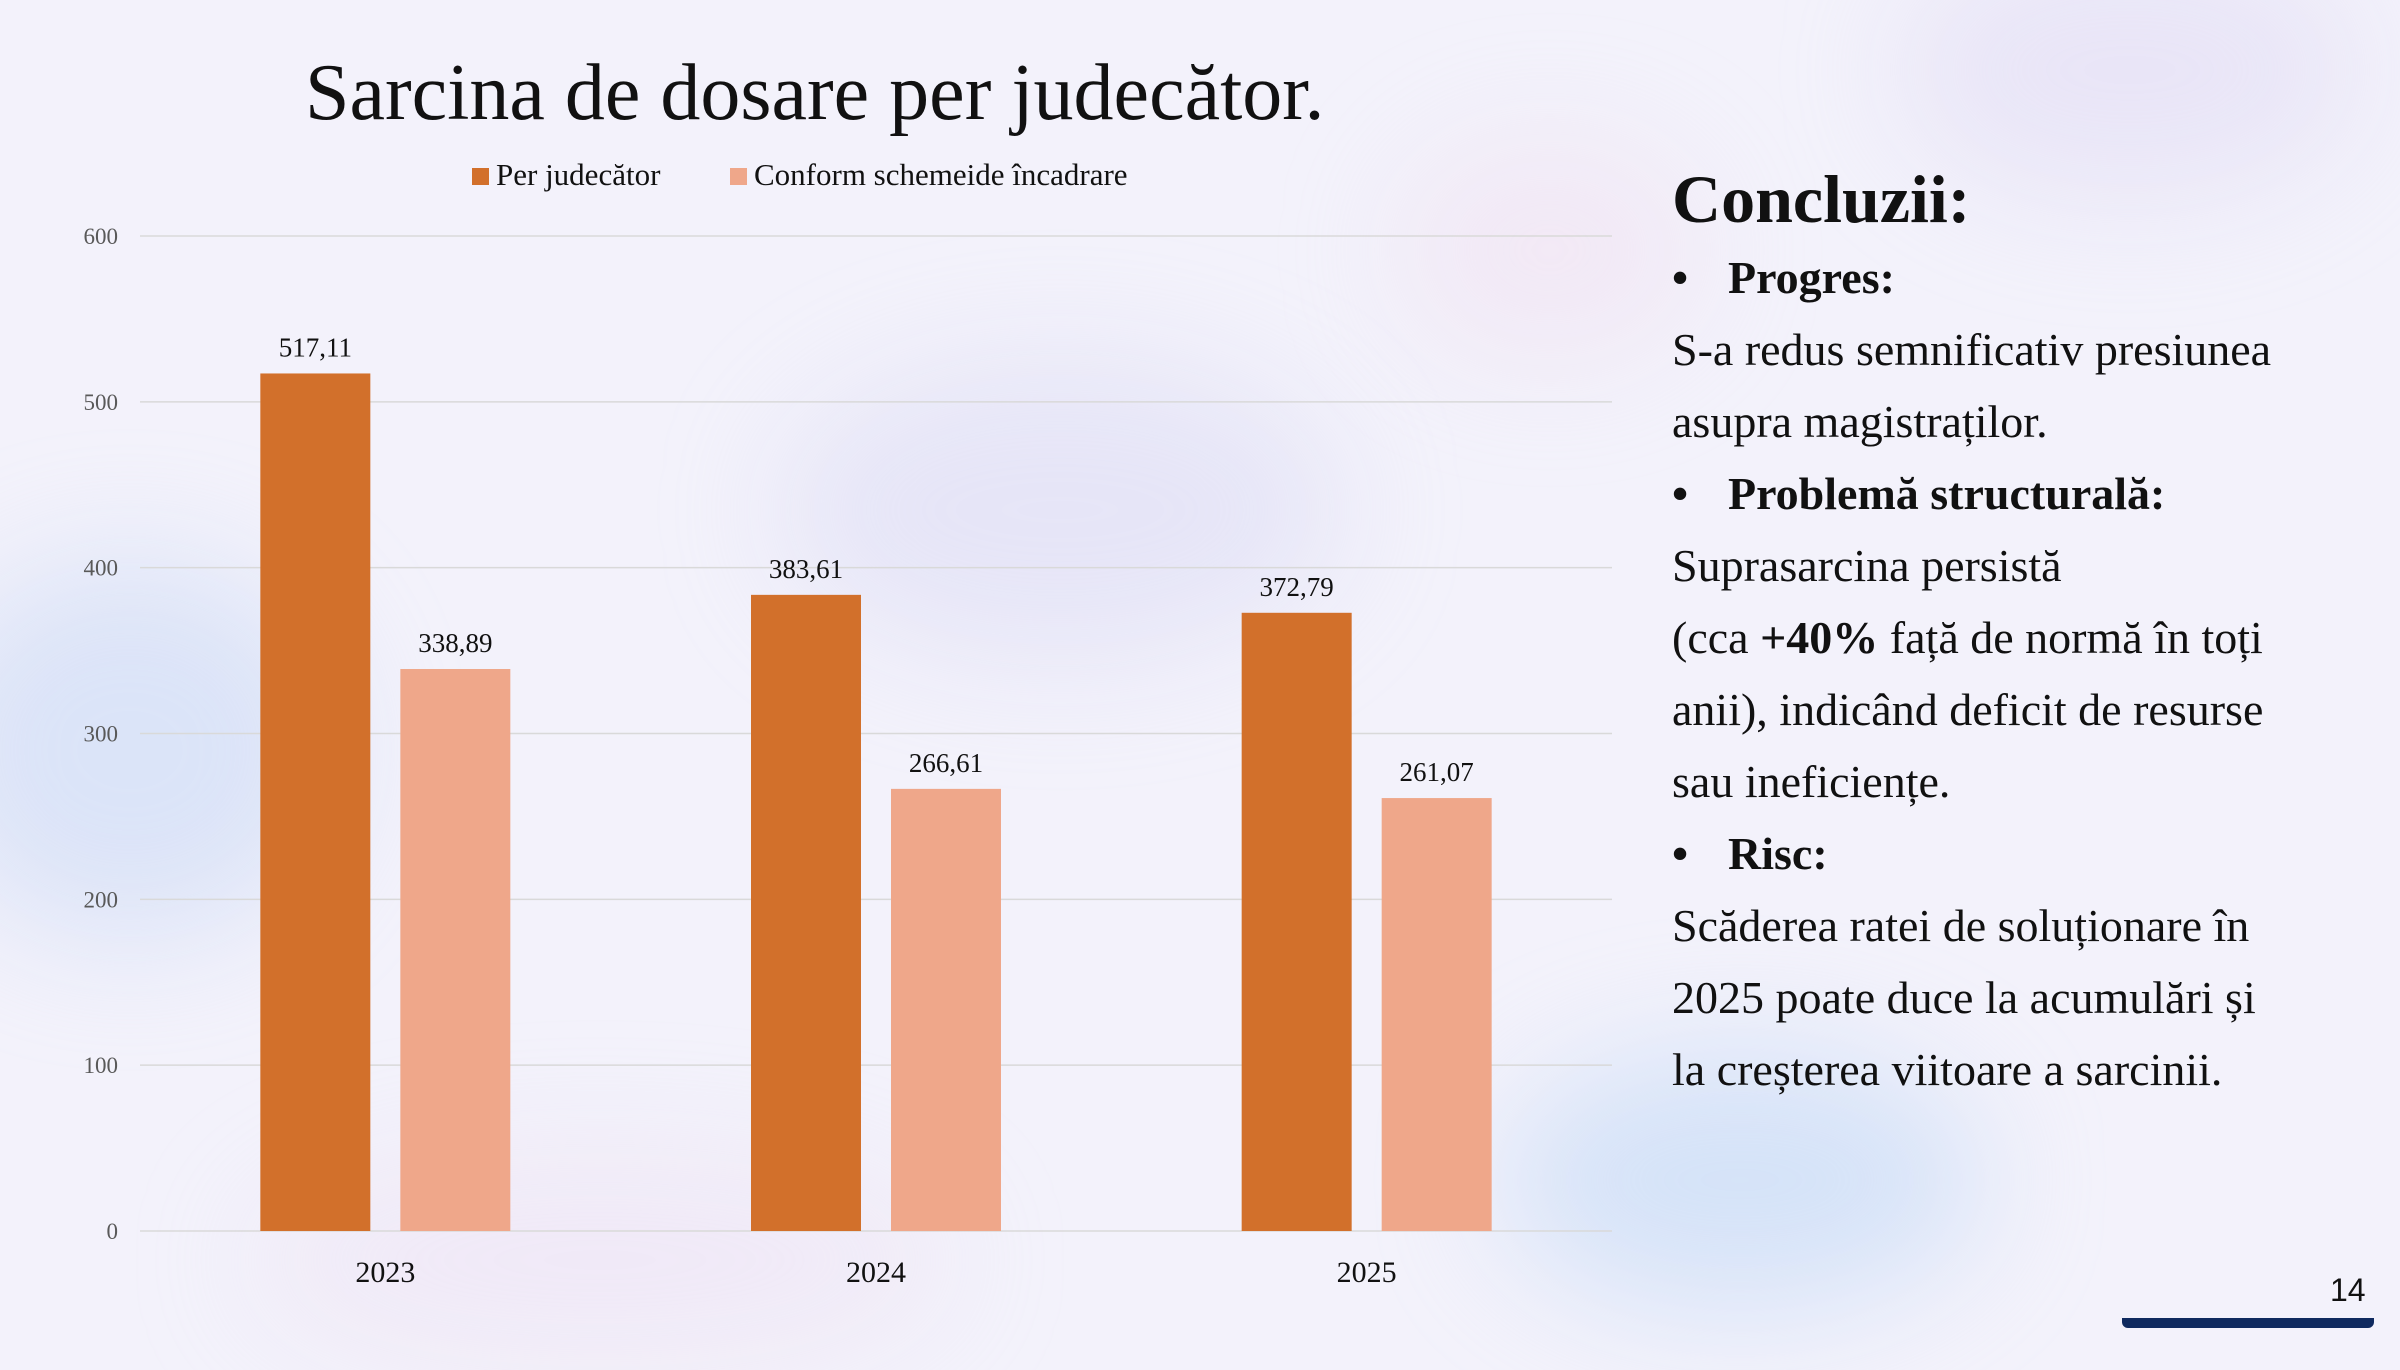 The width and height of the screenshot is (2400, 1370). What do you see at coordinates (1860, 421) in the screenshot?
I see `conclusion-text: asupra magistraților.` at bounding box center [1860, 421].